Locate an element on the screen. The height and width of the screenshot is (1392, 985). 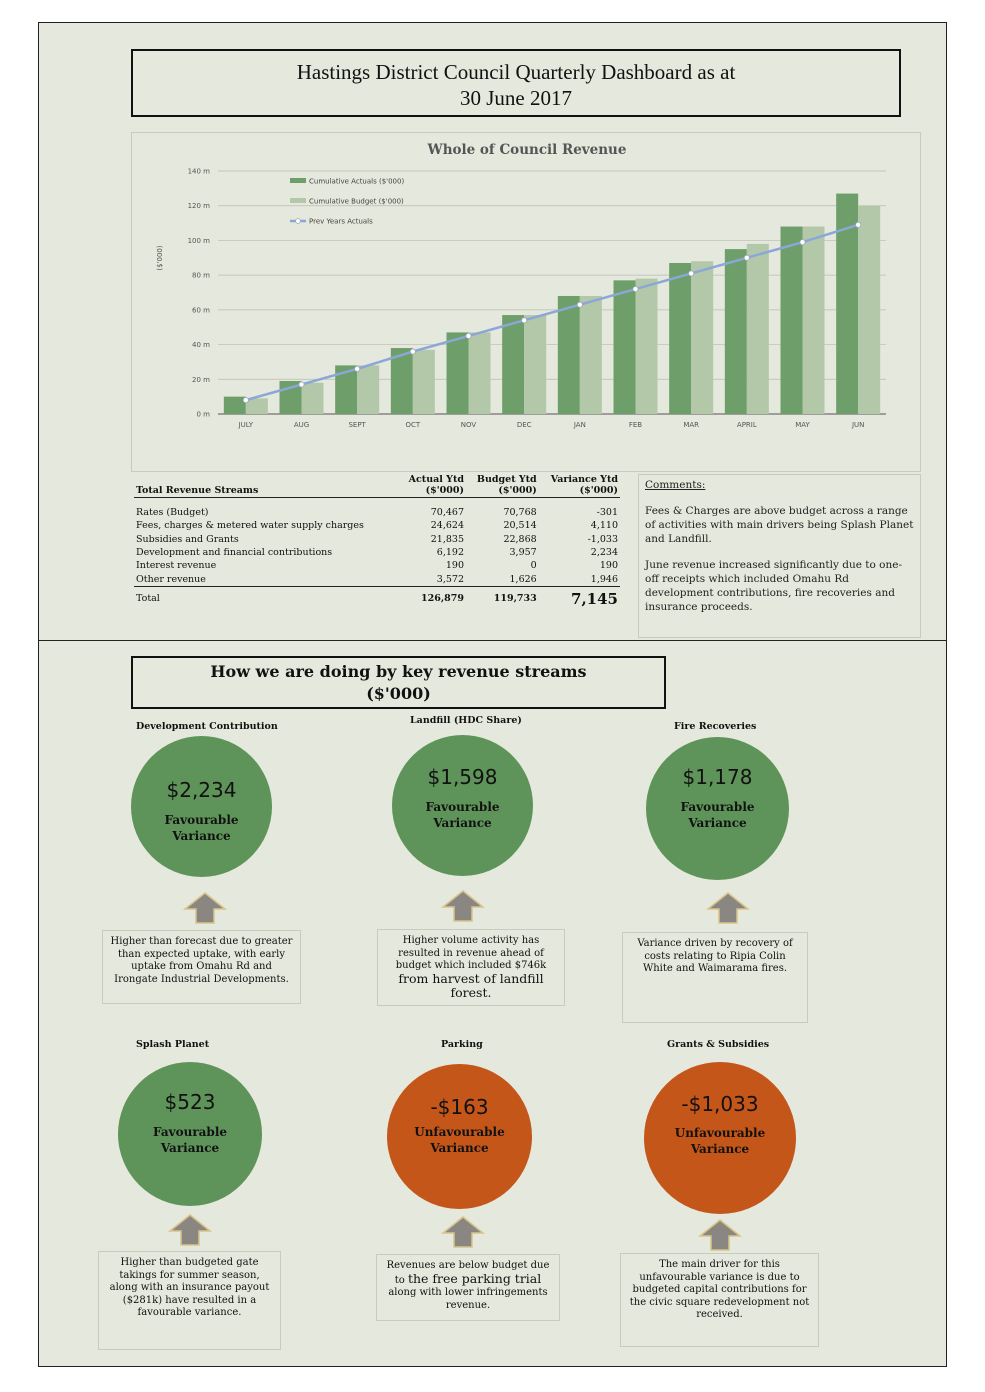
col-header-streams: Total Revenue Streams is located at coordinates (266, 486).